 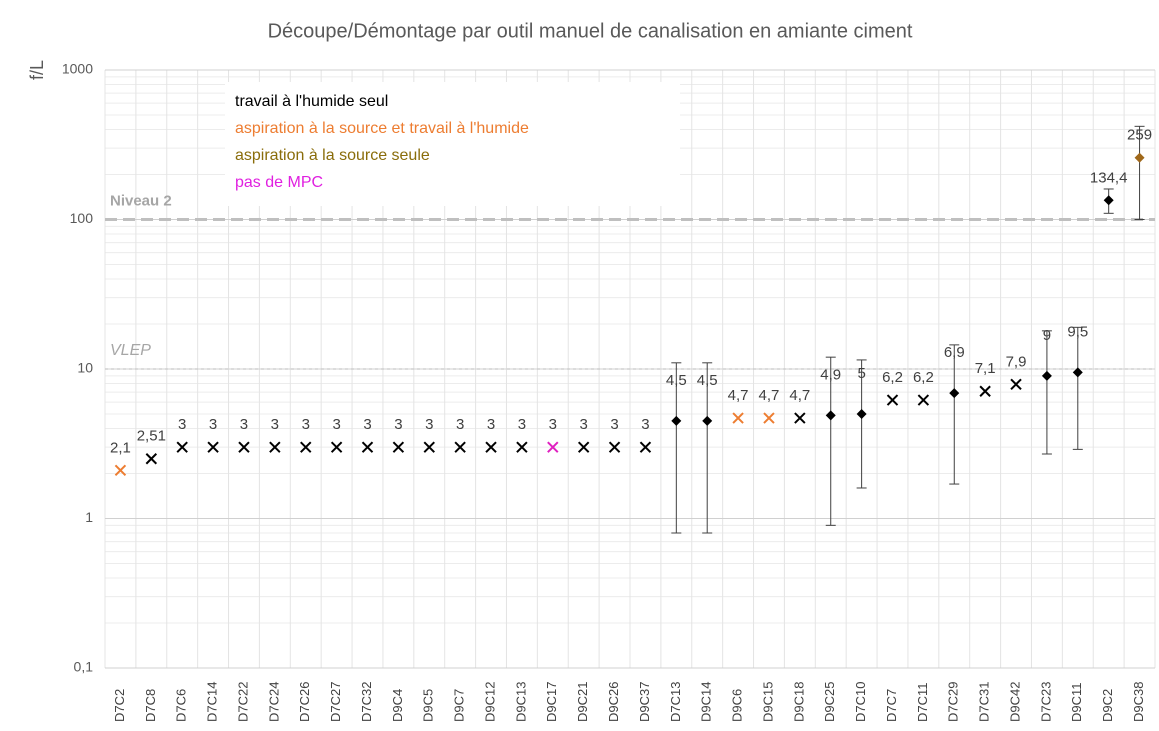 What do you see at coordinates (861, 373) in the screenshot?
I see `data-label: 5` at bounding box center [861, 373].